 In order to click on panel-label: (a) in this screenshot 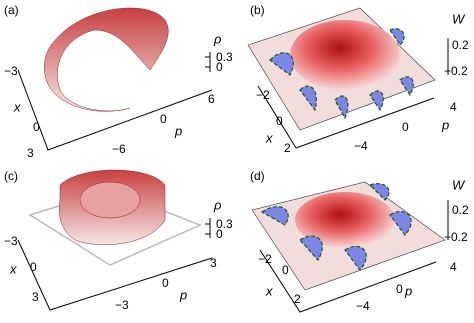, I will do `click(11, 10)`.